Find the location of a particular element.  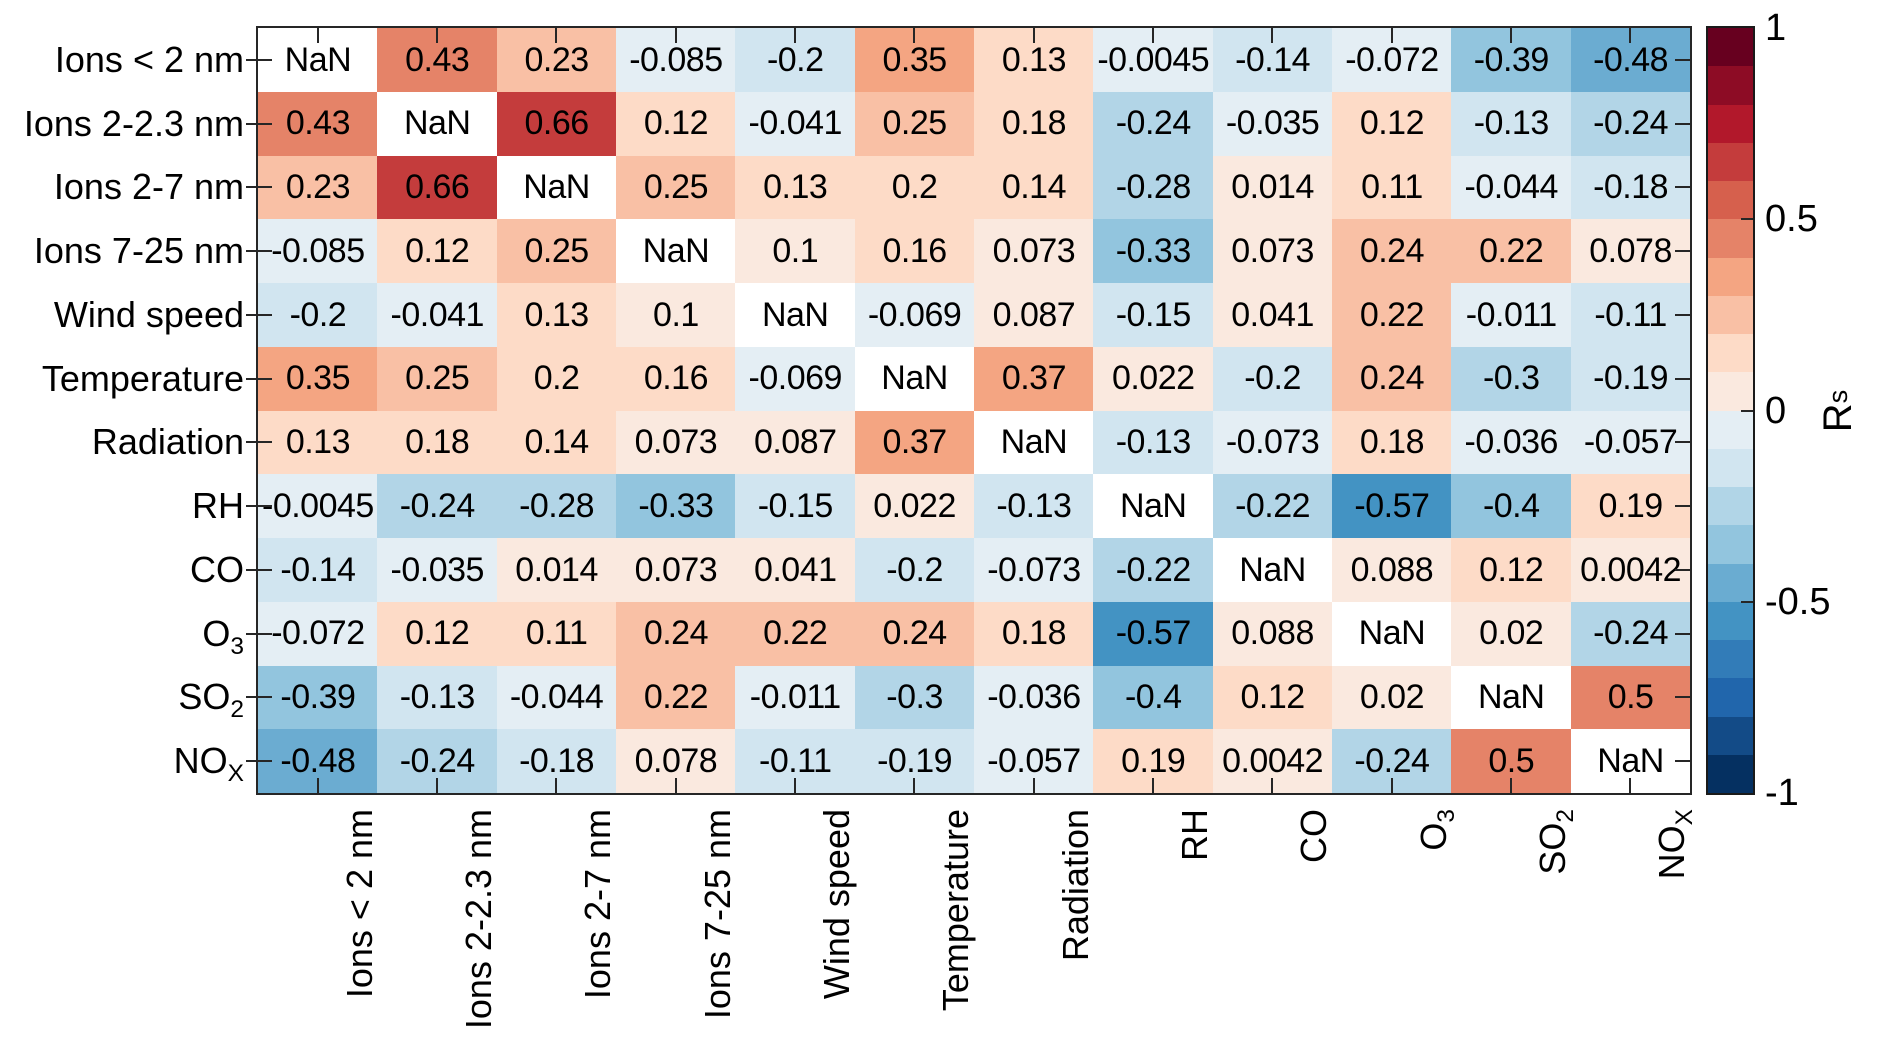

heatmap-cell: -0.39 is located at coordinates (318, 697).